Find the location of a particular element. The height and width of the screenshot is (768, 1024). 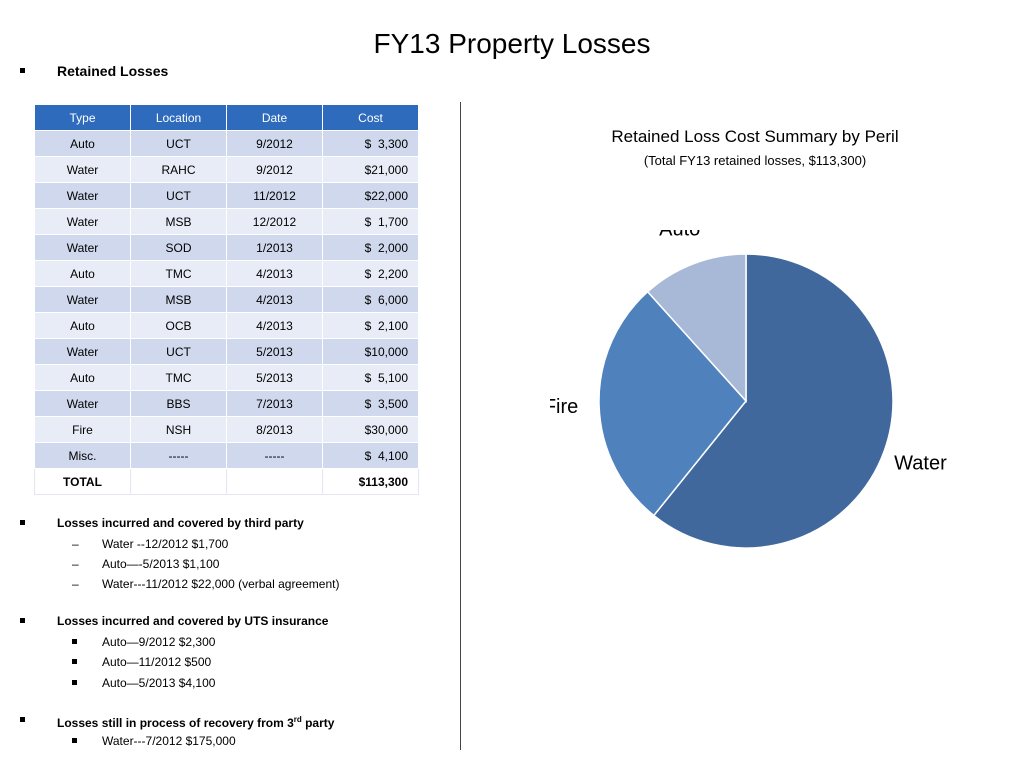

table-row: Water MSB 4/2013 $ 6,000 is located at coordinates (226, 299).